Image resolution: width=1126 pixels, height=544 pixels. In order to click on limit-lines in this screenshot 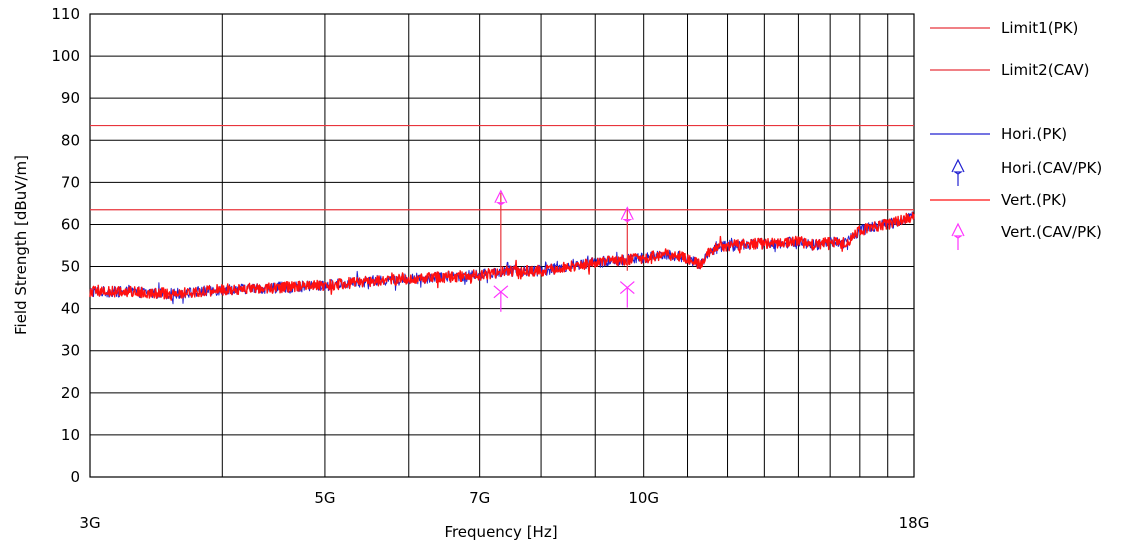, I will do `click(502, 167)`.